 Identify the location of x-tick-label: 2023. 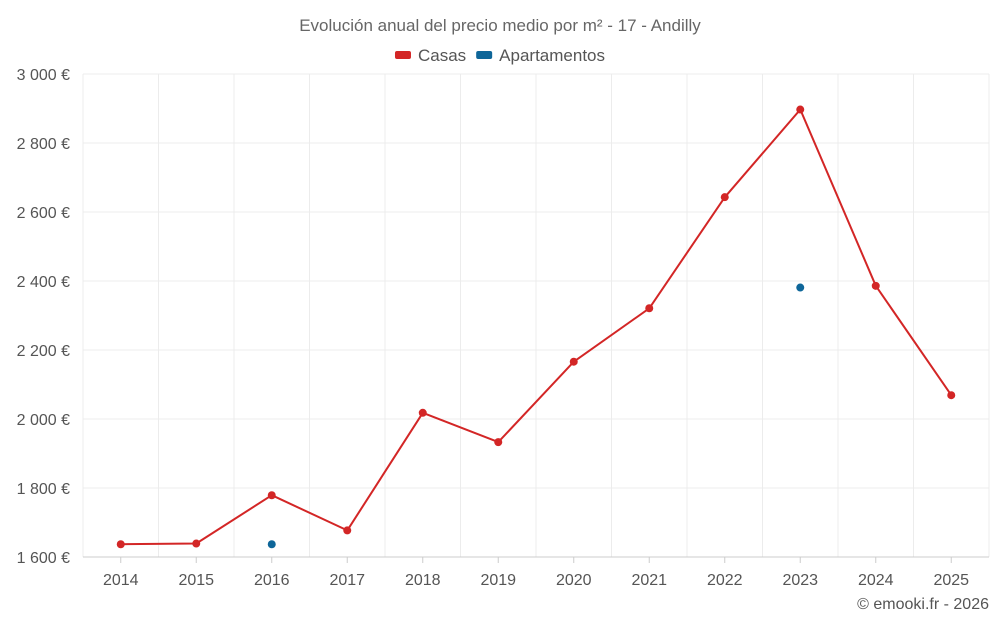
(800, 580).